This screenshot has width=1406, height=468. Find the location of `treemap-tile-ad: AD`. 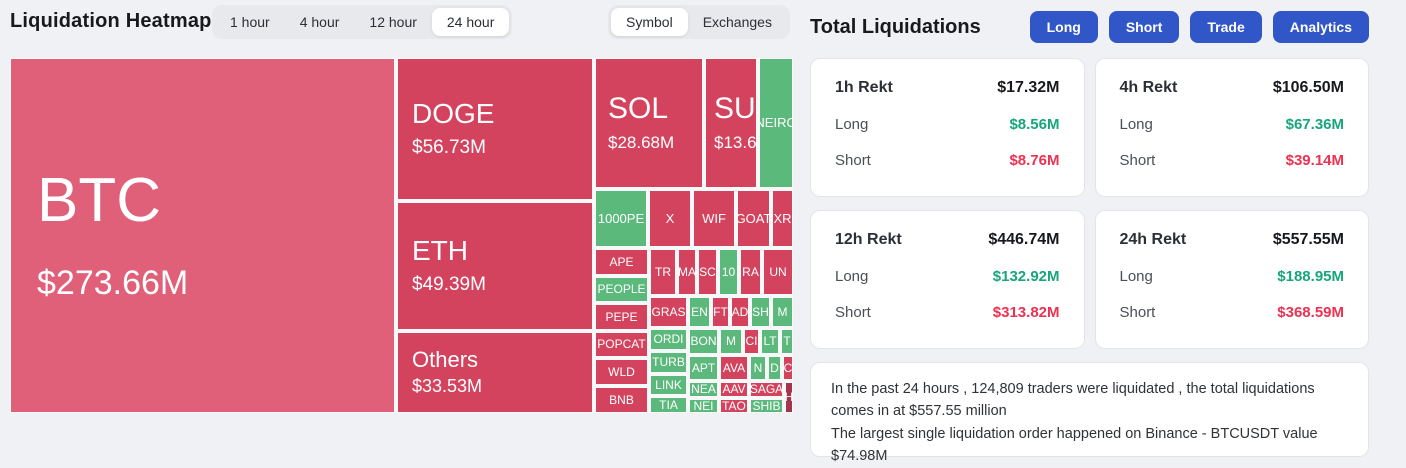

treemap-tile-ad: AD is located at coordinates (740, 312).